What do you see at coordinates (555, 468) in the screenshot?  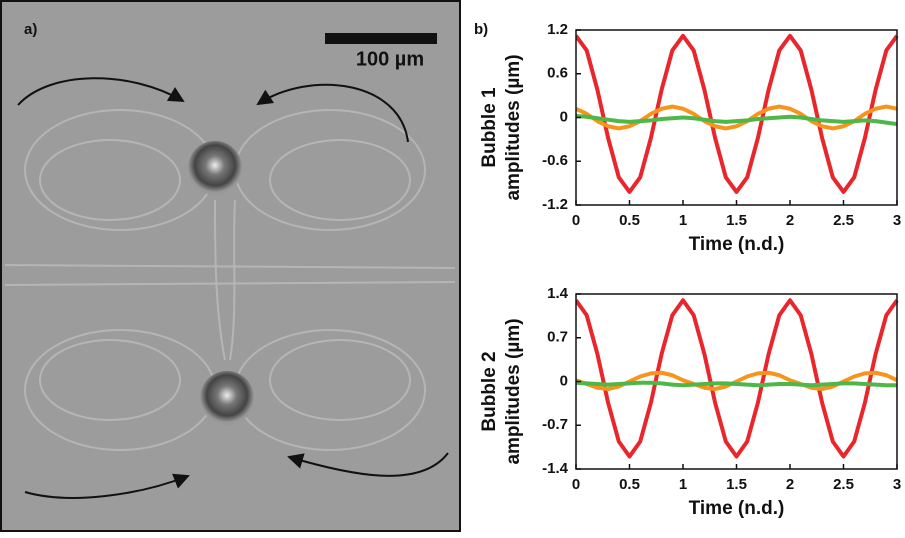 I see `y-tick-label: -1.4` at bounding box center [555, 468].